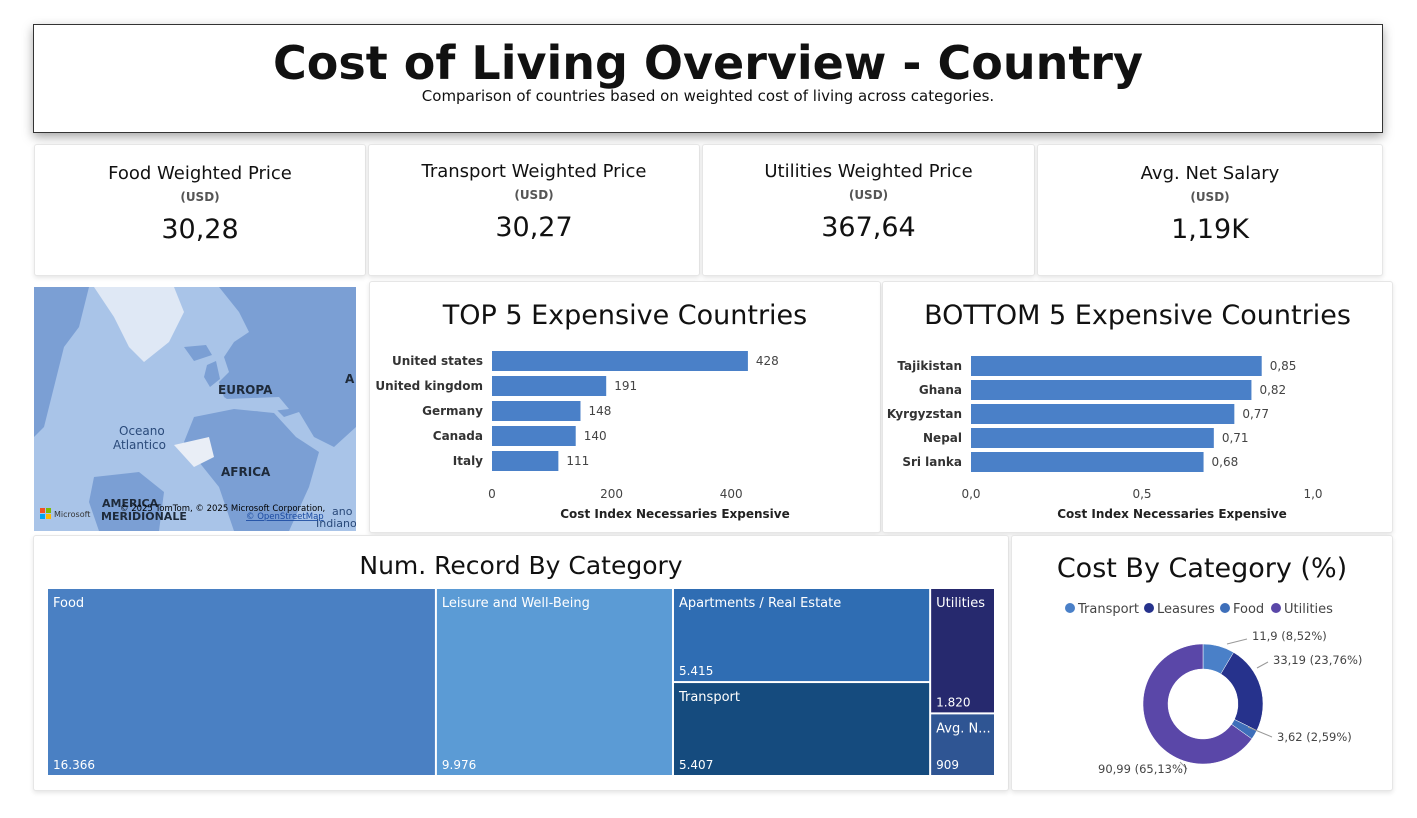  Describe the element at coordinates (868, 210) in the screenshot. I see `kpi-card-utilities: Utilities Weighted Price (USD) 367,64` at that location.